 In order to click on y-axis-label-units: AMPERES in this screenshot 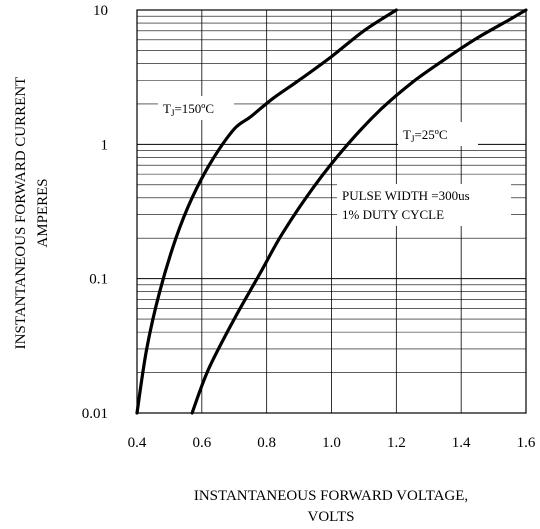, I will do `click(43, 212)`.